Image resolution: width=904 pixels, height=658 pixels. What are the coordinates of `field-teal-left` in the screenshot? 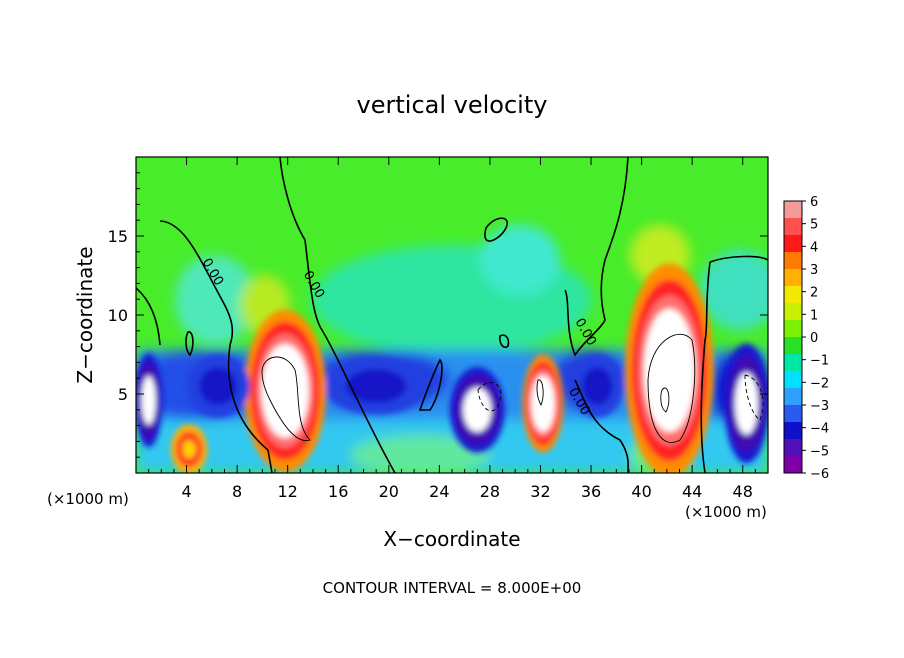 It's located at (215, 300).